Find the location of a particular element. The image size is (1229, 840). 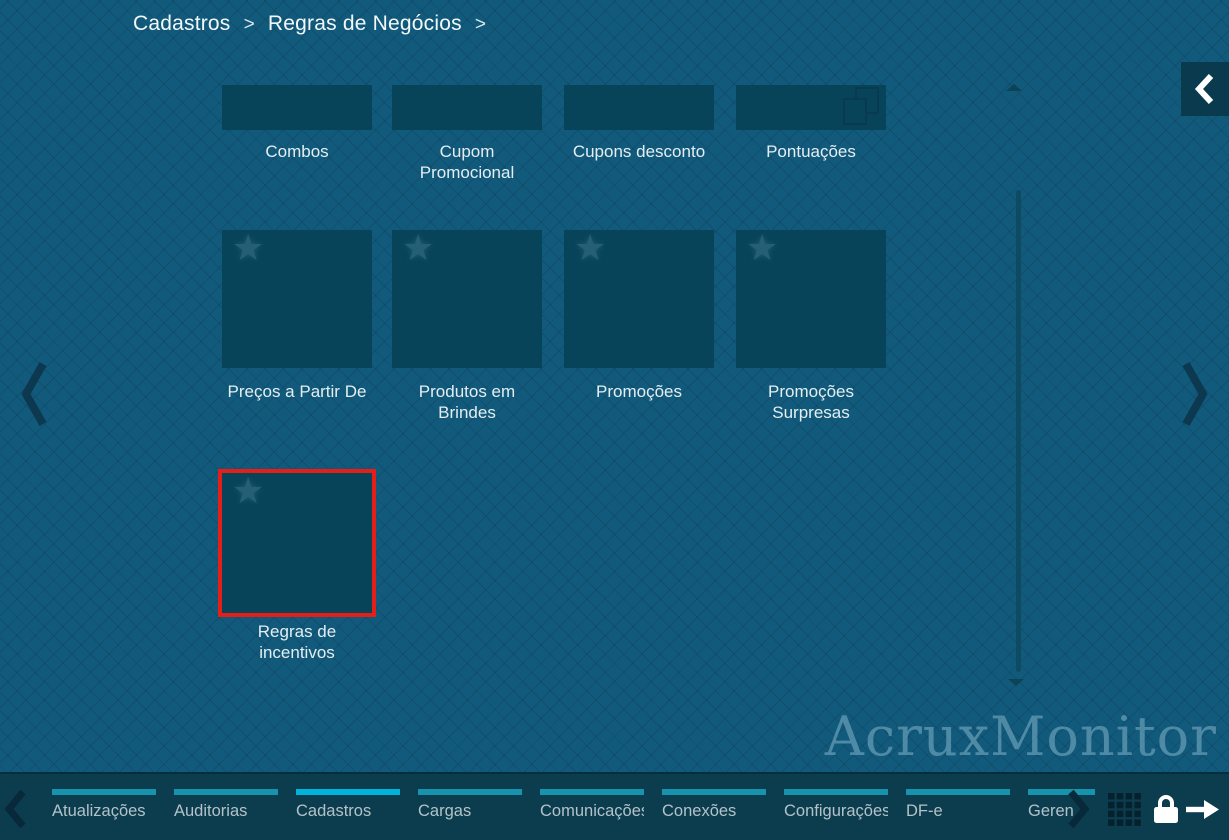

tabs-scroll-left-button is located at coordinates (15, 810).